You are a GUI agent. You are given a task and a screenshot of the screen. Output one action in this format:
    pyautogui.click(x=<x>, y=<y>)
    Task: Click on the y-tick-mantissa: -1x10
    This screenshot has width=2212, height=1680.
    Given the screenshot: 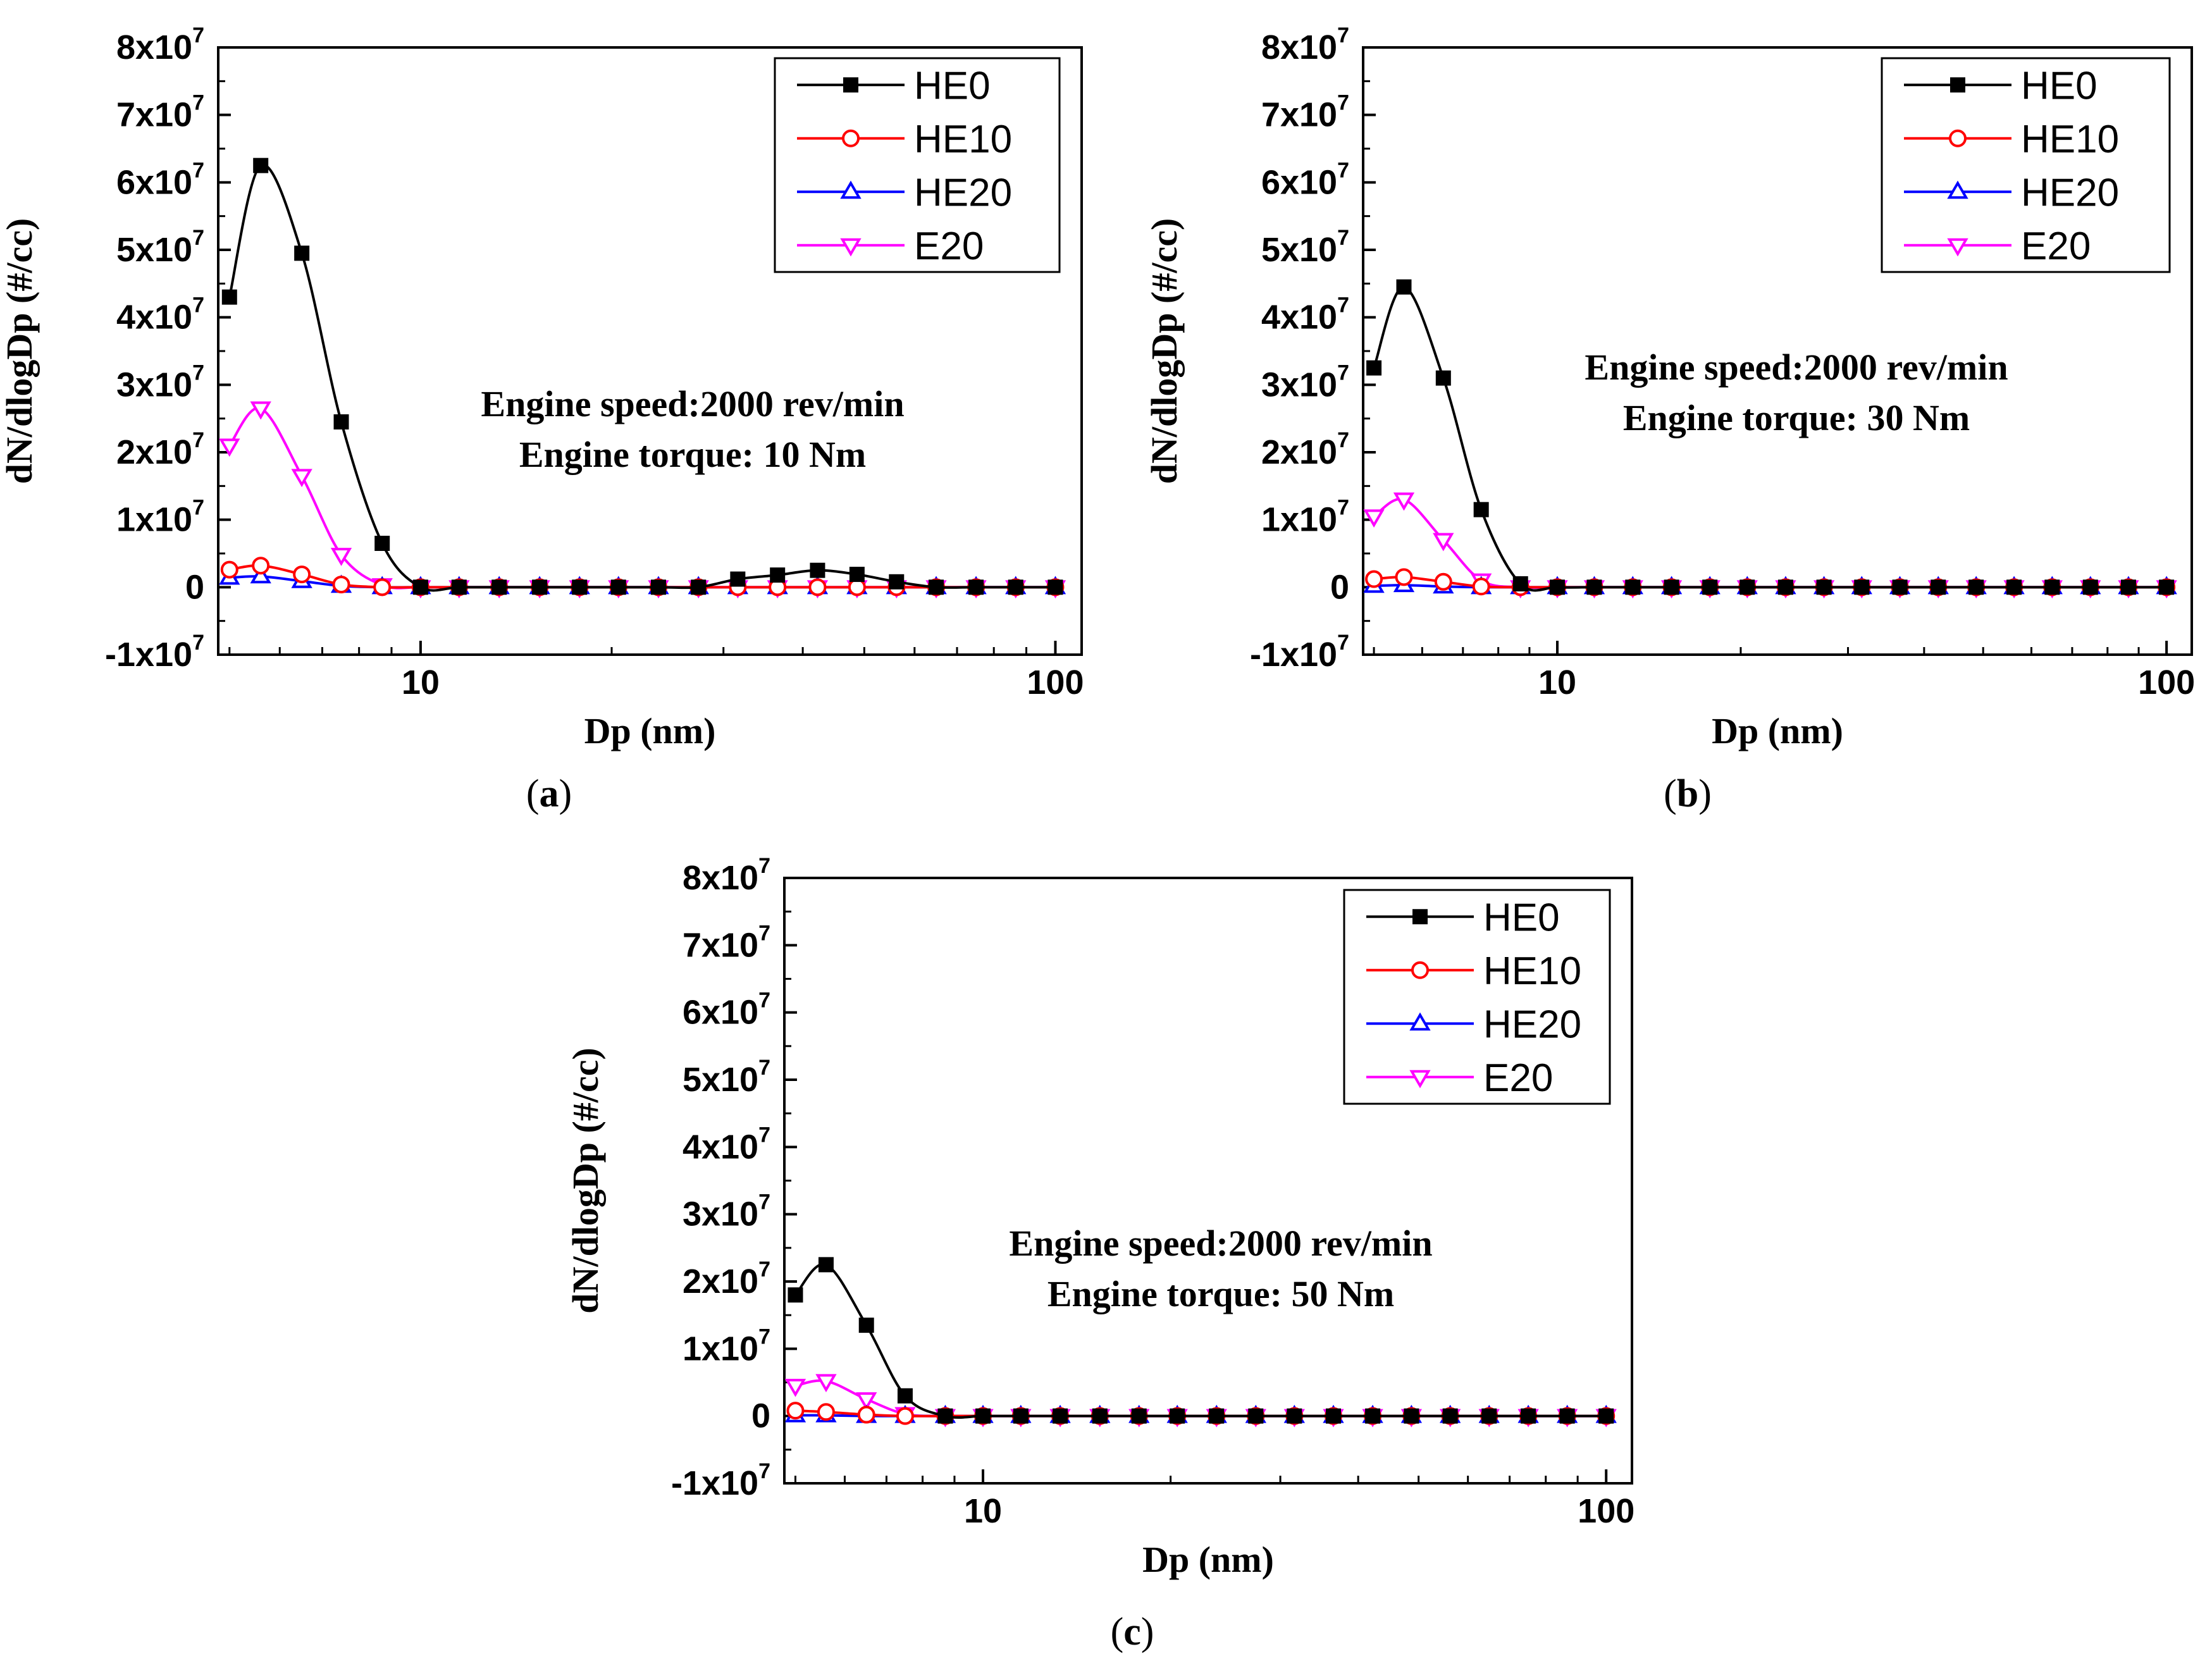 What is the action you would take?
    pyautogui.click(x=148, y=655)
    